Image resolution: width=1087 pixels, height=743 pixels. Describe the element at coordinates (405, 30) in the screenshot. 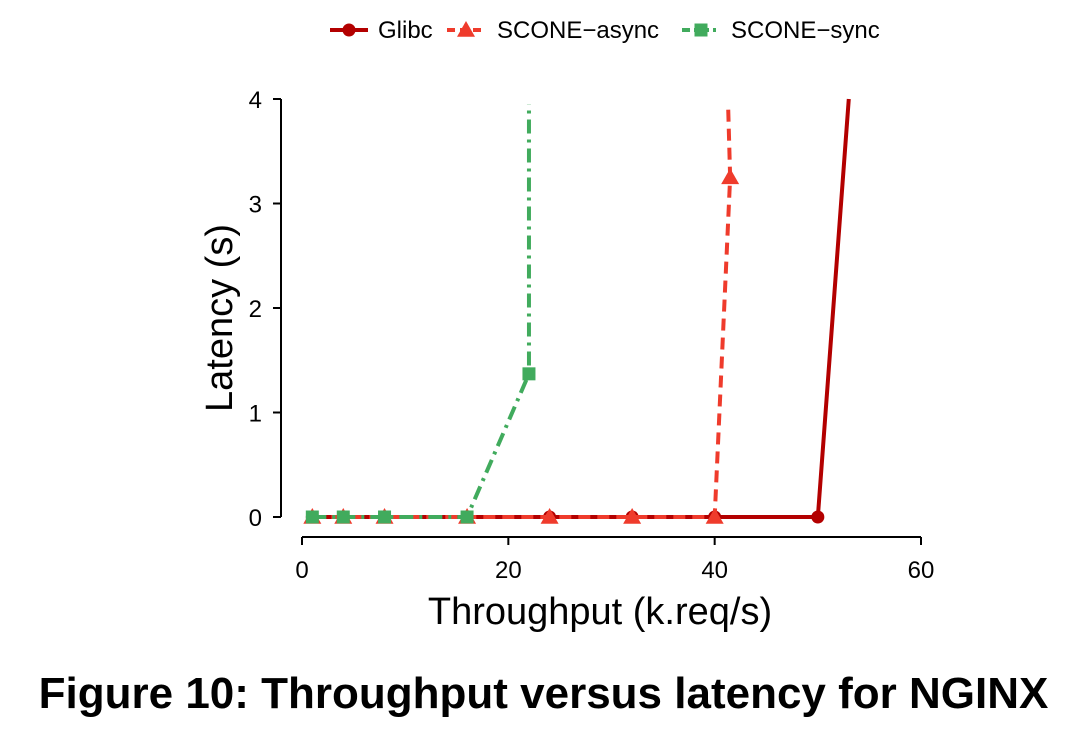

I see `legend-label: Glibc` at that location.